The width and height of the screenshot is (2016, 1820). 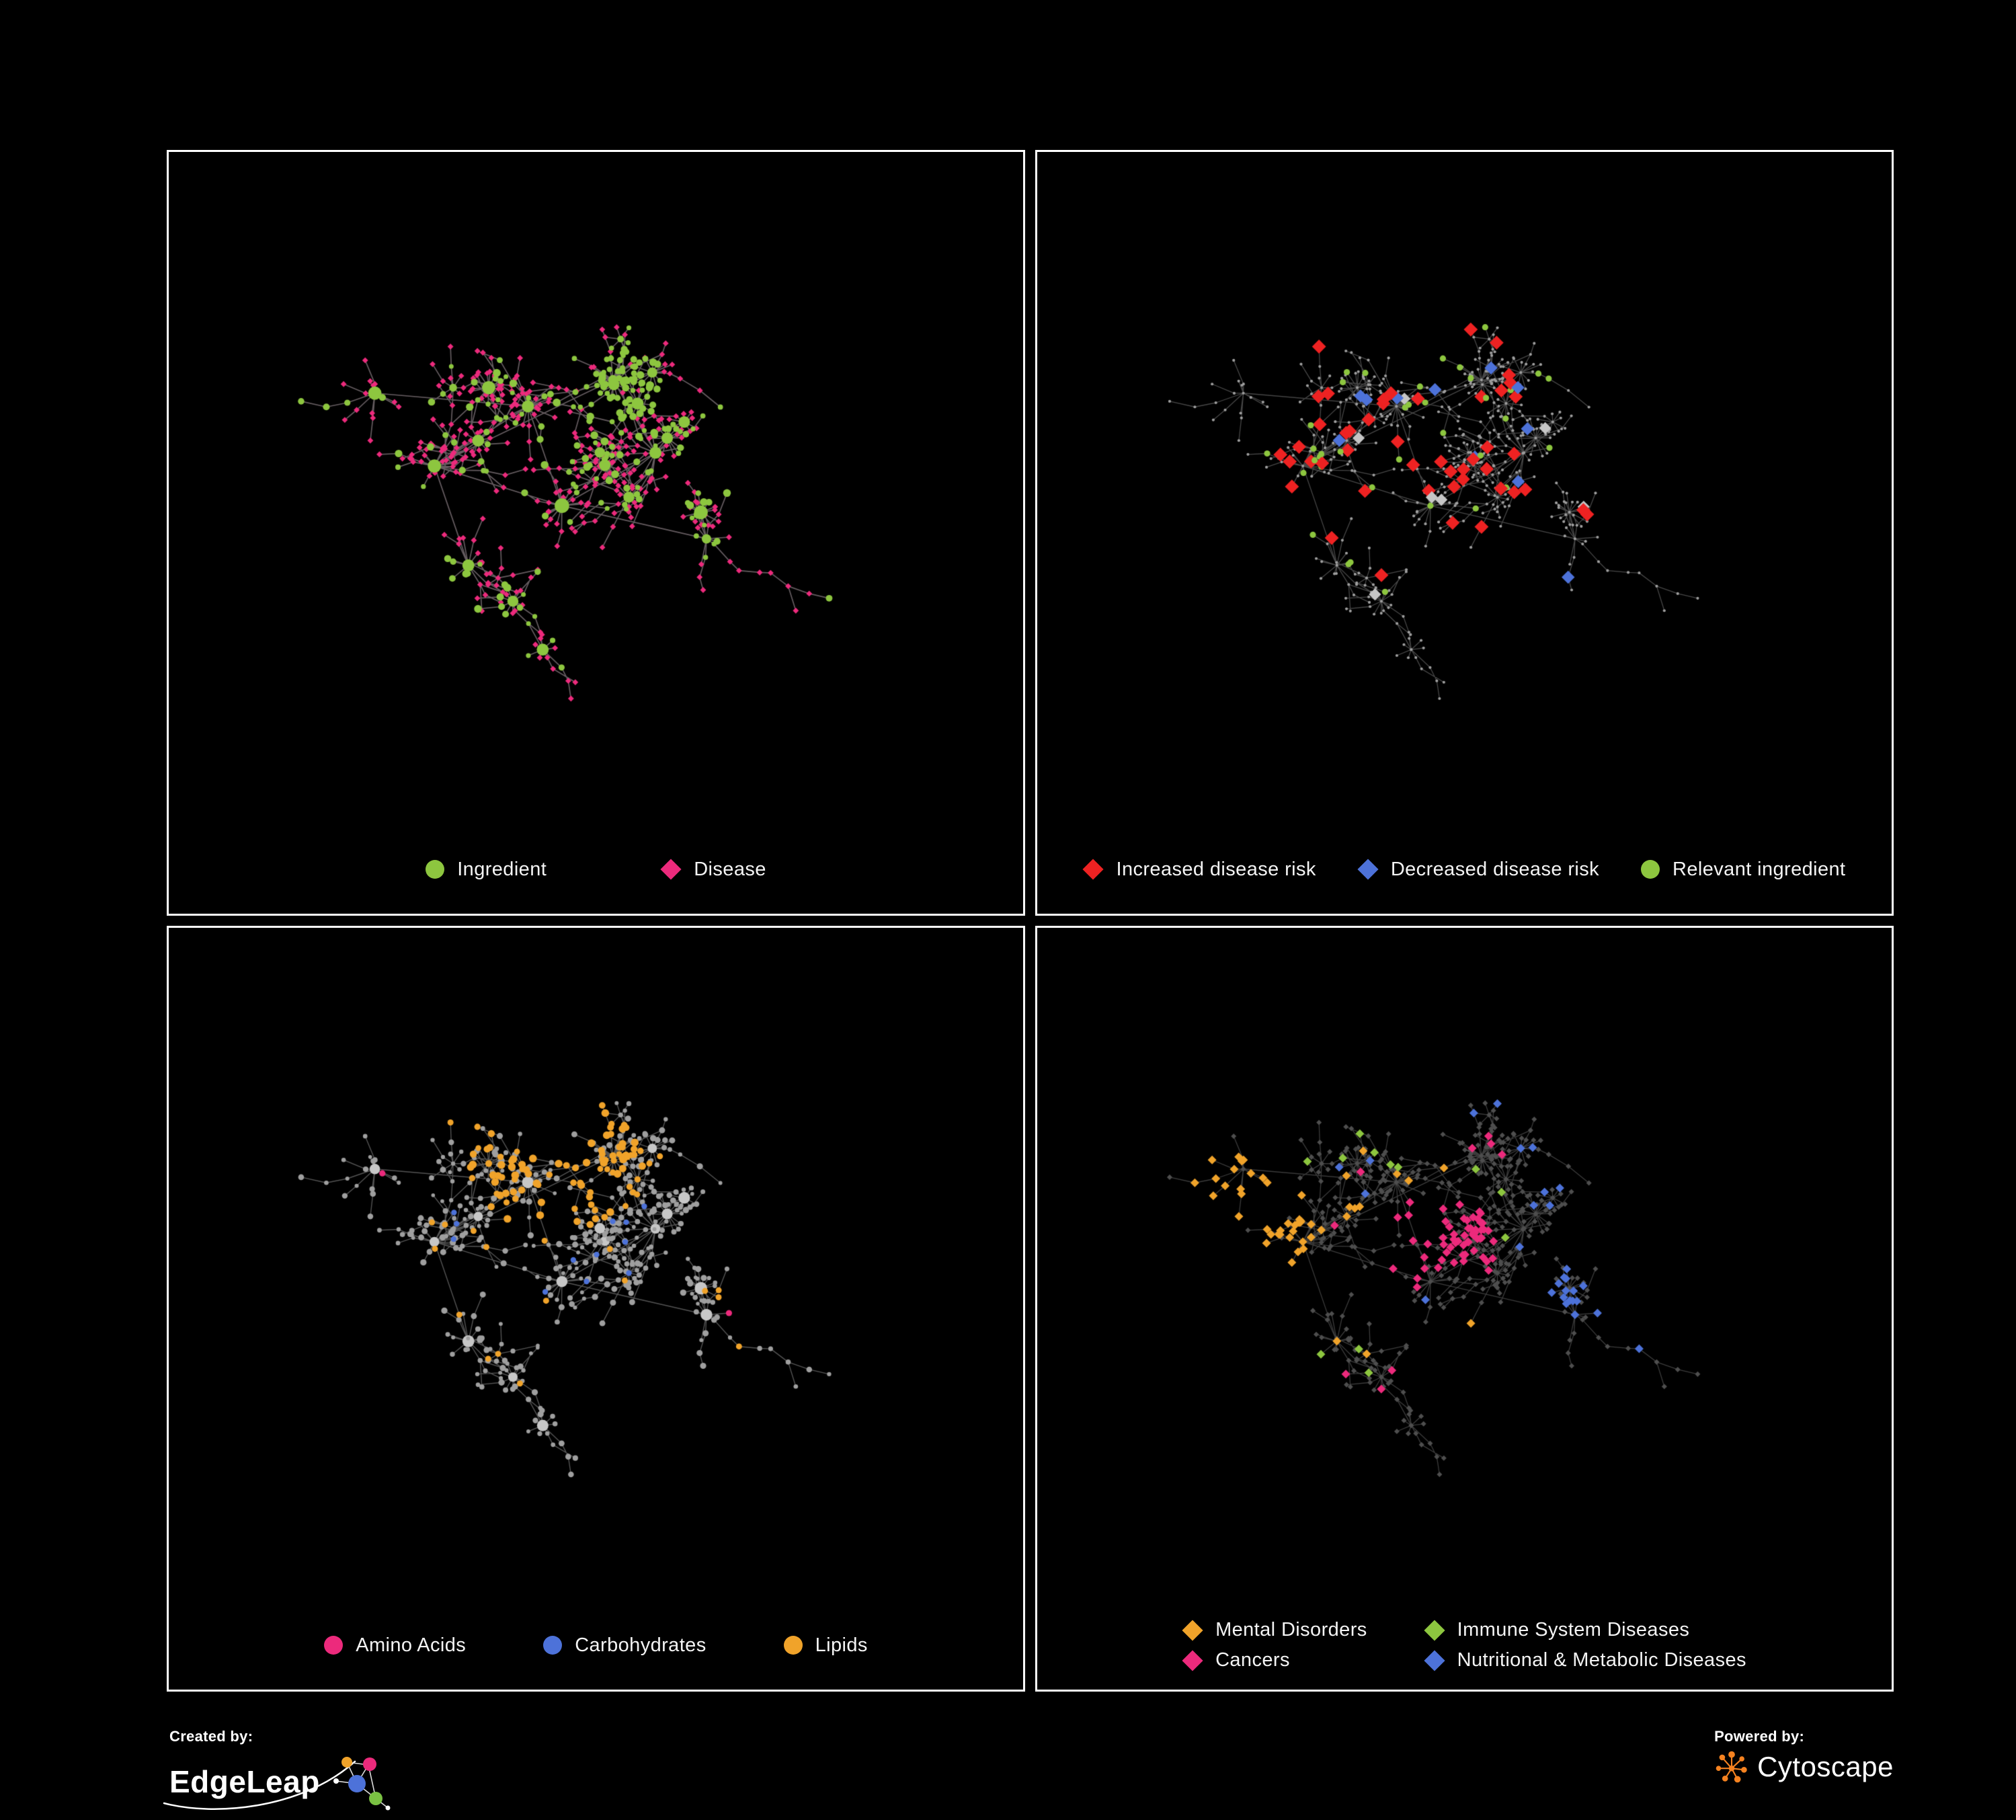 I want to click on cytoscape-brand-row: Cytoscape, so click(x=1804, y=1766).